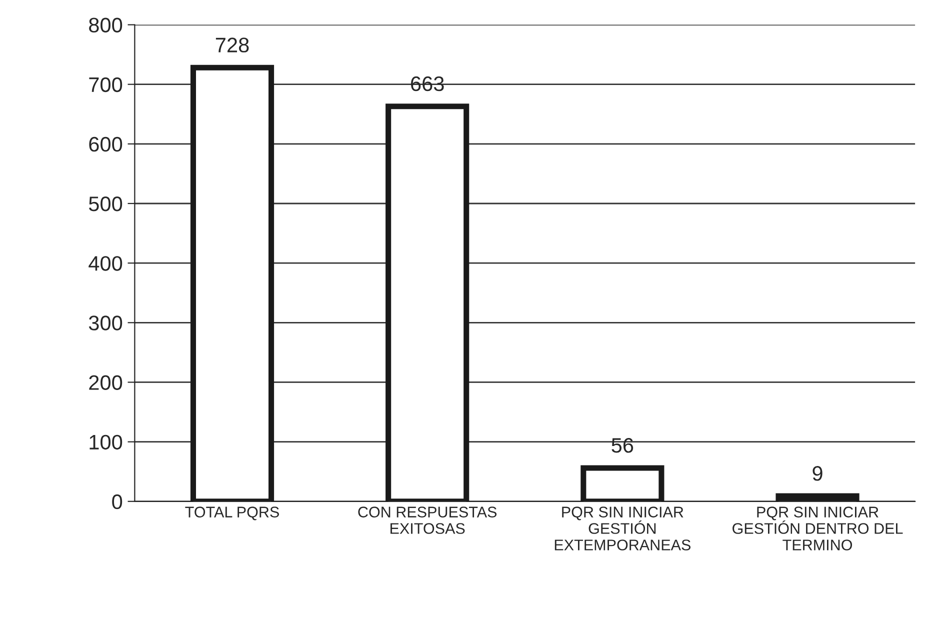  What do you see at coordinates (105, 144) in the screenshot?
I see `y-tick-label: 600` at bounding box center [105, 144].